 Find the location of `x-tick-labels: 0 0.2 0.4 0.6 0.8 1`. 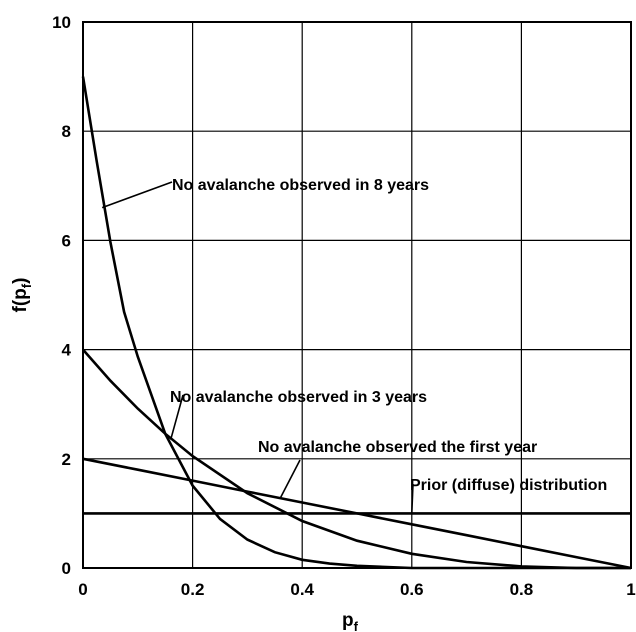

x-tick-labels: 0 0.2 0.4 0.6 0.8 1 is located at coordinates (356, 589).